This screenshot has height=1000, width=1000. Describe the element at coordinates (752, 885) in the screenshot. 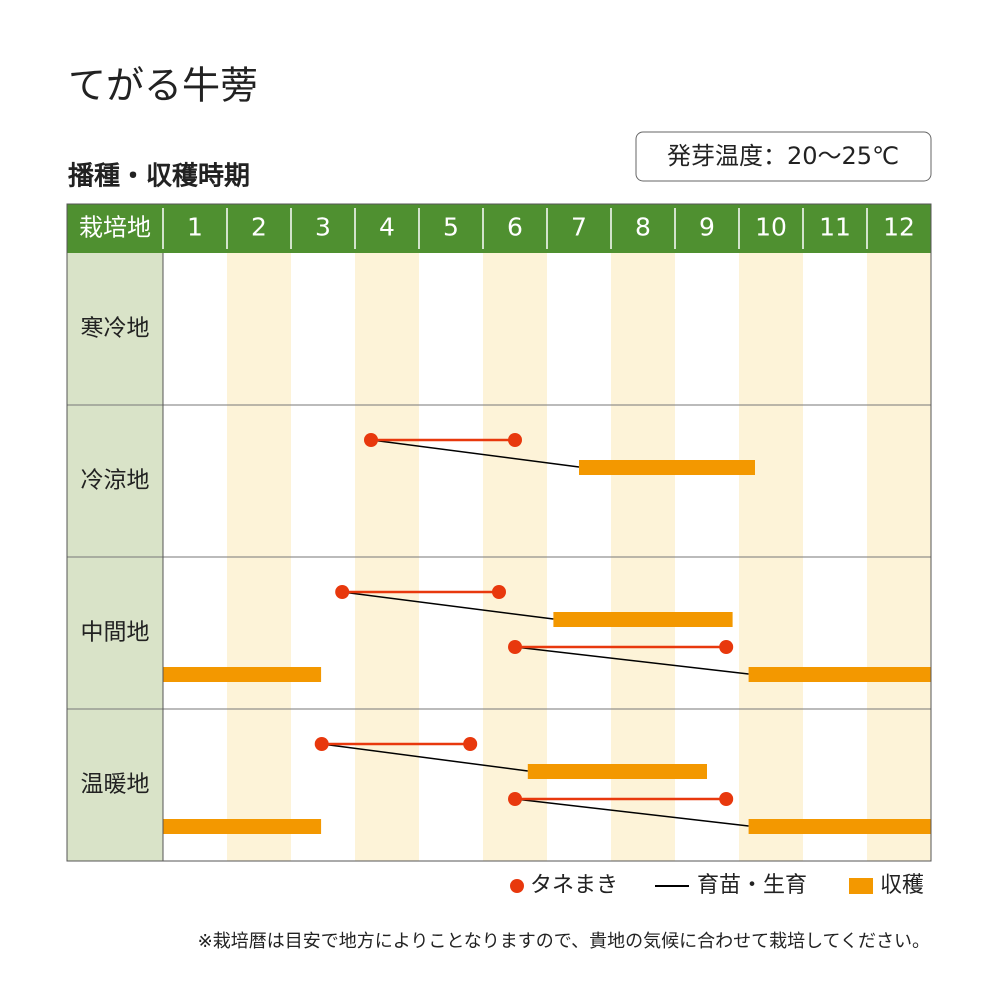

I see `legend-label: 育苗・生育` at that location.